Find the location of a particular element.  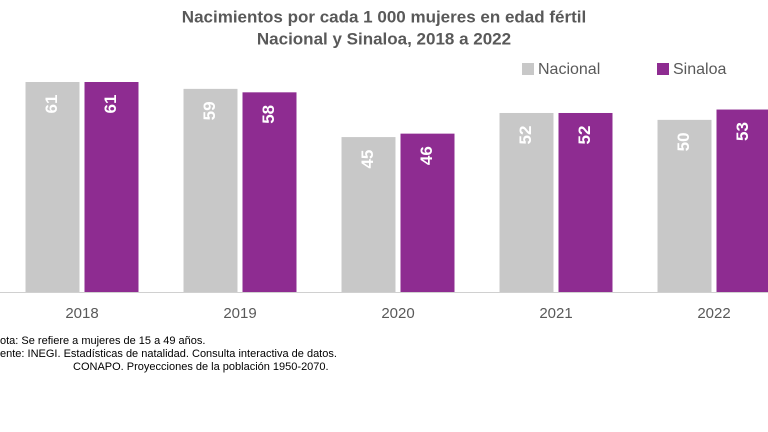

x-tick-label: 2018 is located at coordinates (81, 313).